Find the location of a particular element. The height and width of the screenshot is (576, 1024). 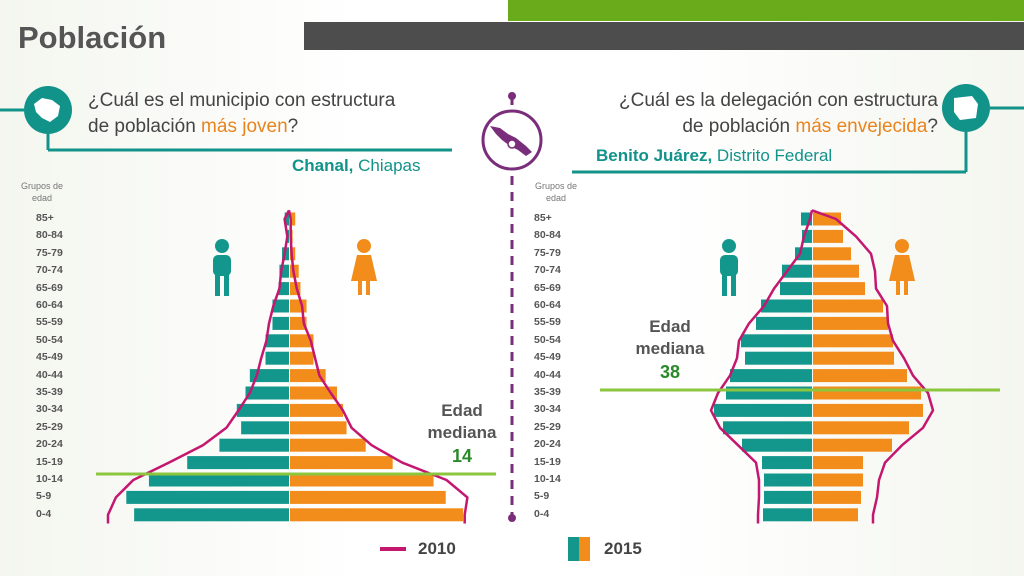

legend-2015-swatch is located at coordinates (579, 549).